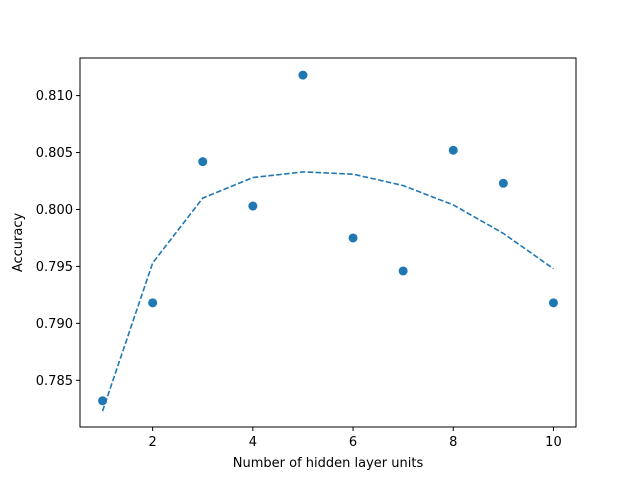 This screenshot has height=480, width=640. I want to click on y-tick-label: 0.805, so click(54, 153).